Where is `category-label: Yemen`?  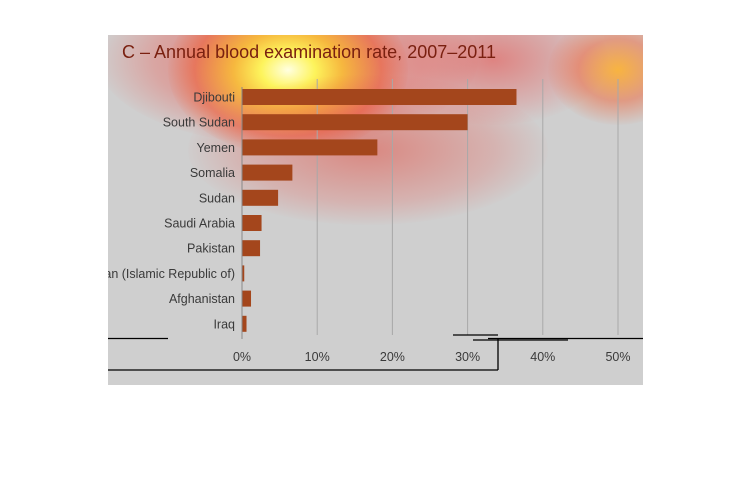 category-label: Yemen is located at coordinates (216, 148).